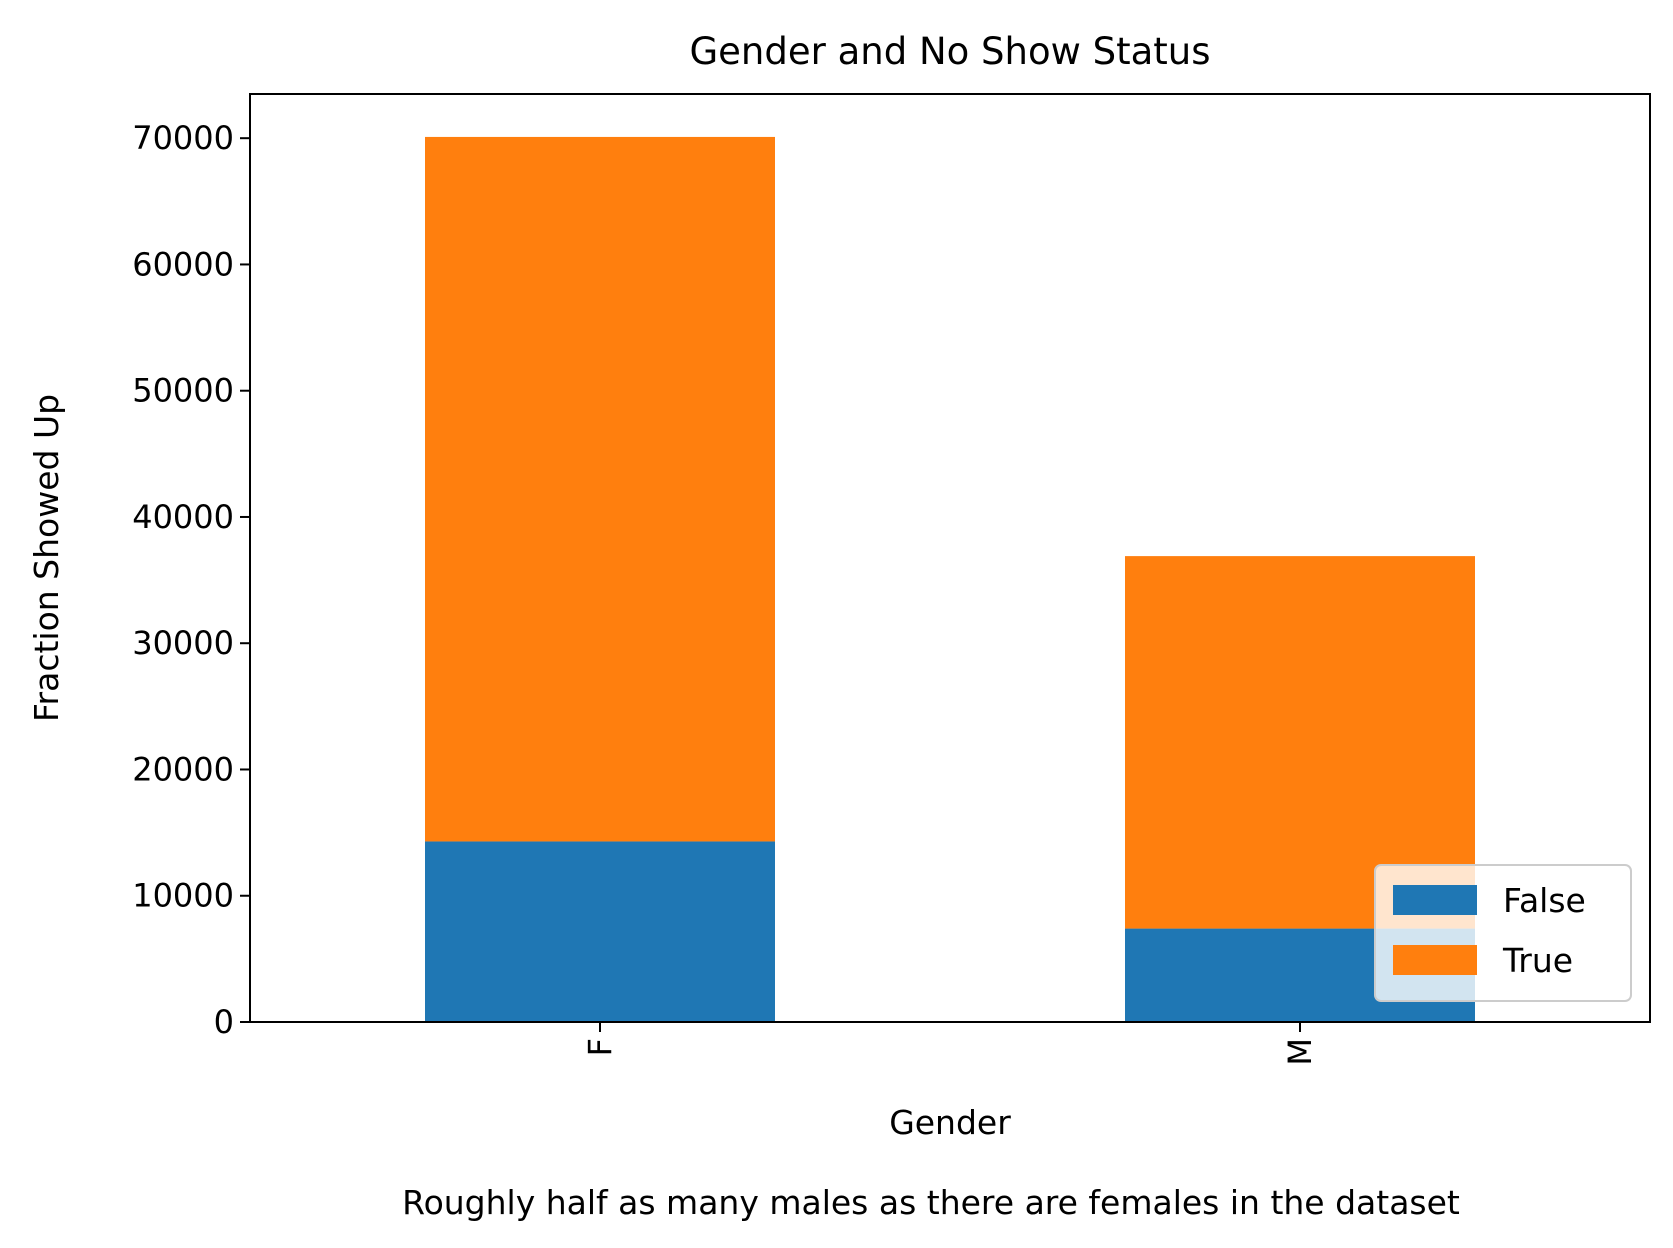 The image size is (1673, 1248). What do you see at coordinates (183, 517) in the screenshot?
I see `y-tick-label: 40000` at bounding box center [183, 517].